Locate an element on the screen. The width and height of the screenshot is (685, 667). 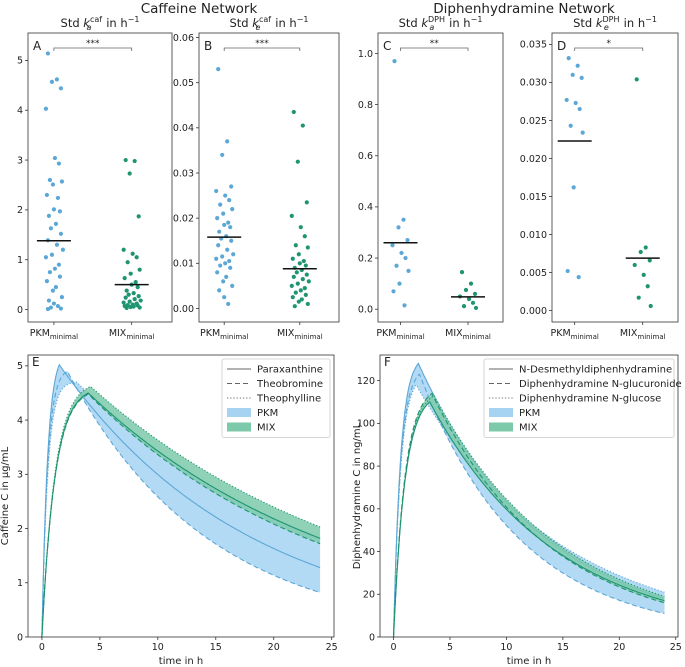
y-tick-label: 2 is located at coordinates (20, 210).